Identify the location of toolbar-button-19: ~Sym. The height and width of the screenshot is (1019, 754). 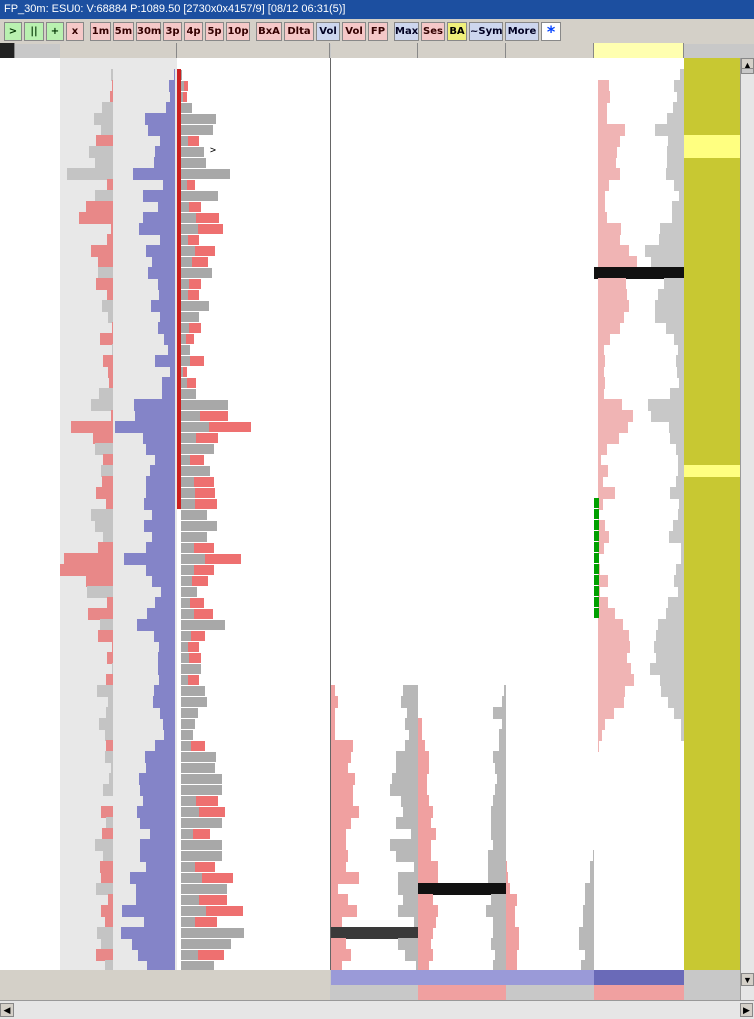
(486, 31).